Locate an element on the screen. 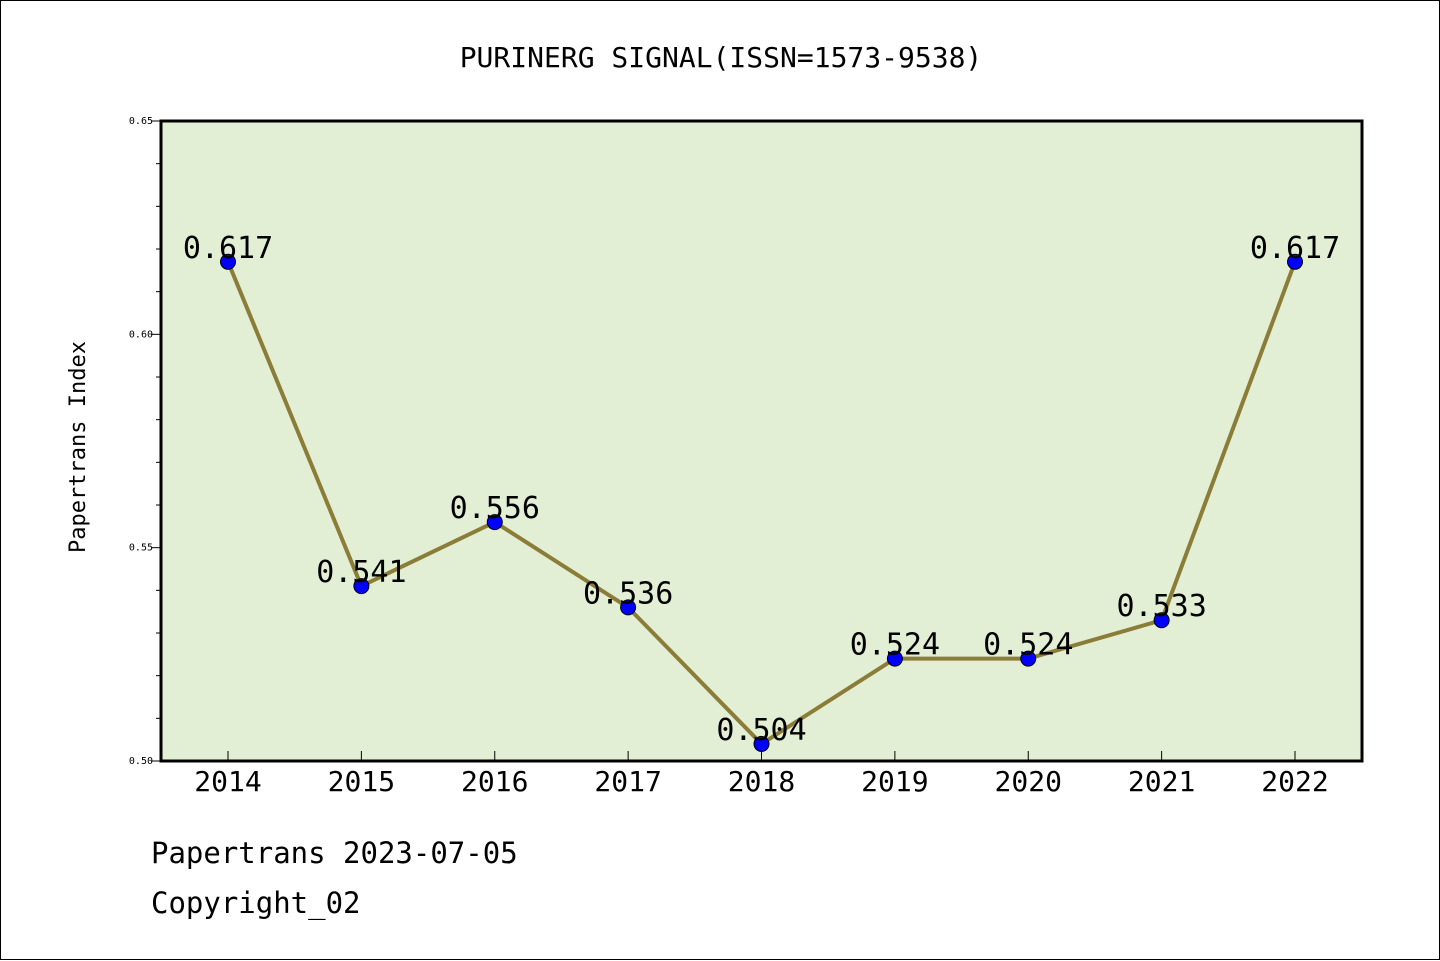 This screenshot has height=961, width=1440. chart-title: PURINERG SIGNAL(ISSN=1573-9538) is located at coordinates (721, 57).